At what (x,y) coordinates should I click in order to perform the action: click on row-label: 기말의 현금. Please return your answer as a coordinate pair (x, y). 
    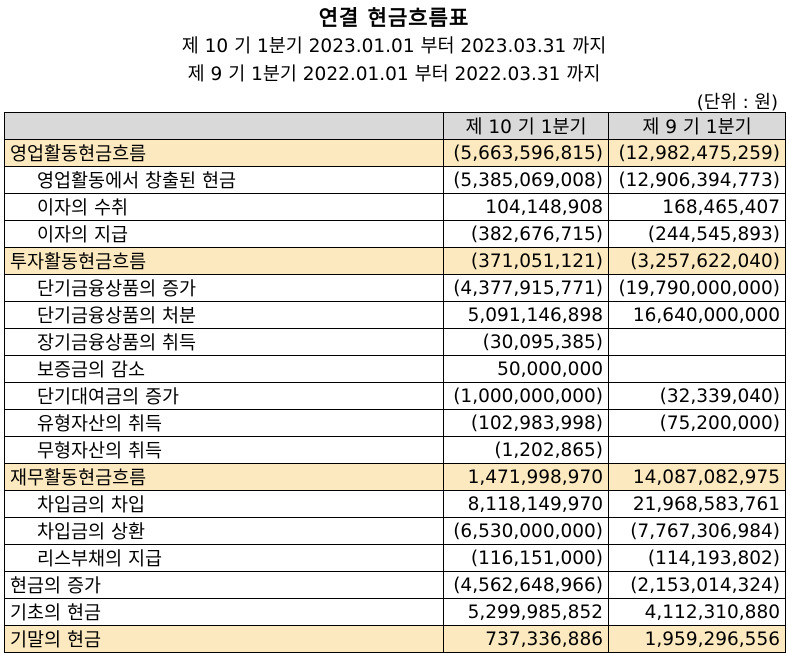
    Looking at the image, I should click on (224, 639).